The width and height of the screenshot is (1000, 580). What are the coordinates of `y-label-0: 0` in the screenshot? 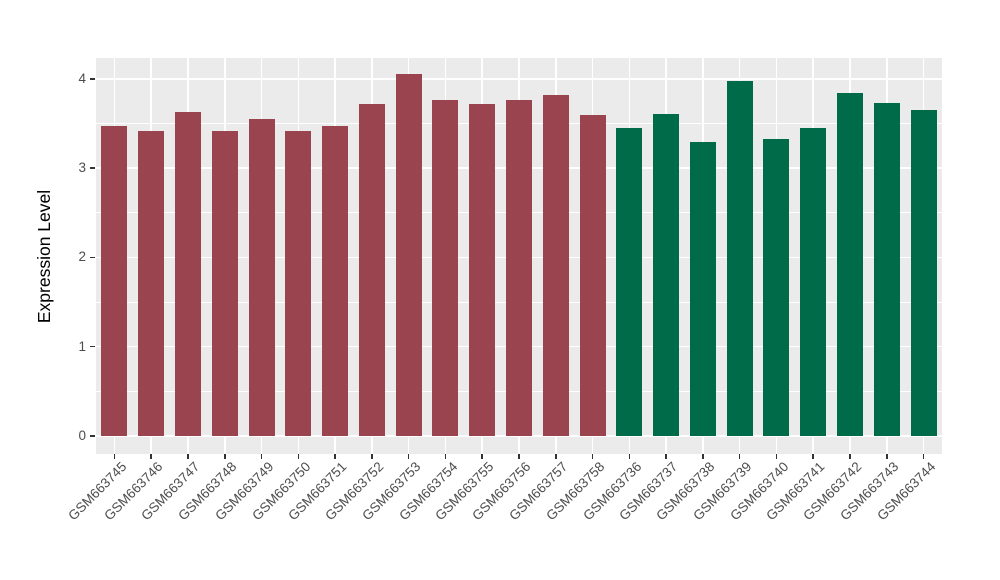 It's located at (82, 435).